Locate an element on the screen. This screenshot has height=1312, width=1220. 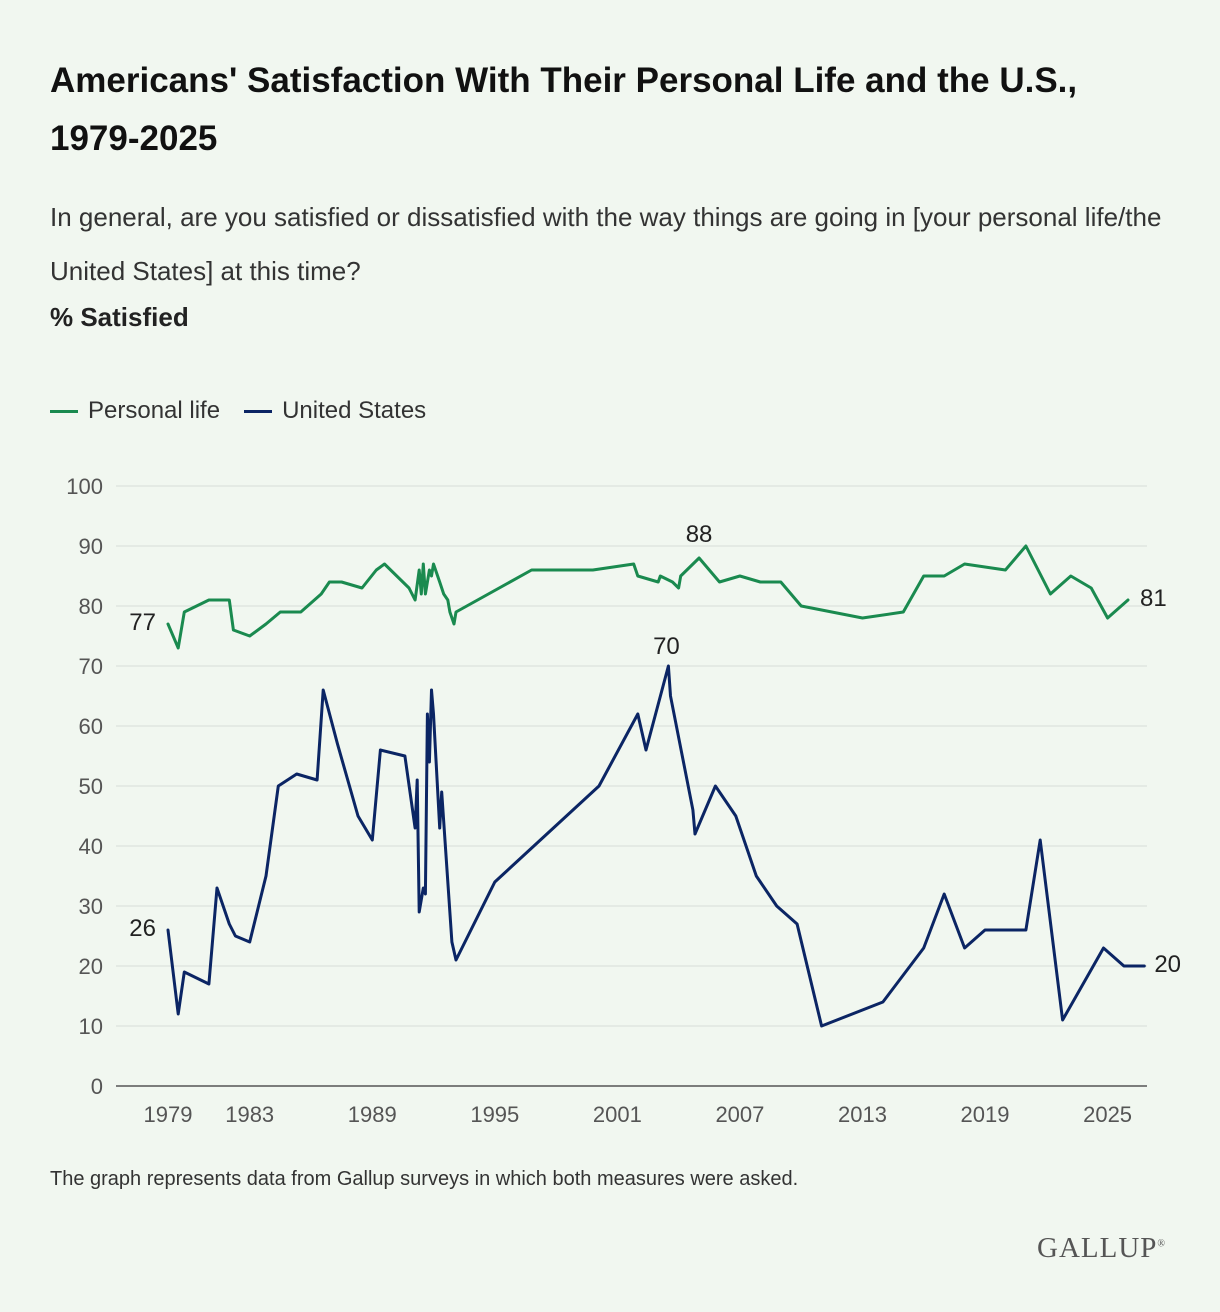
y-tick-label-20: 20 is located at coordinates (91, 966).